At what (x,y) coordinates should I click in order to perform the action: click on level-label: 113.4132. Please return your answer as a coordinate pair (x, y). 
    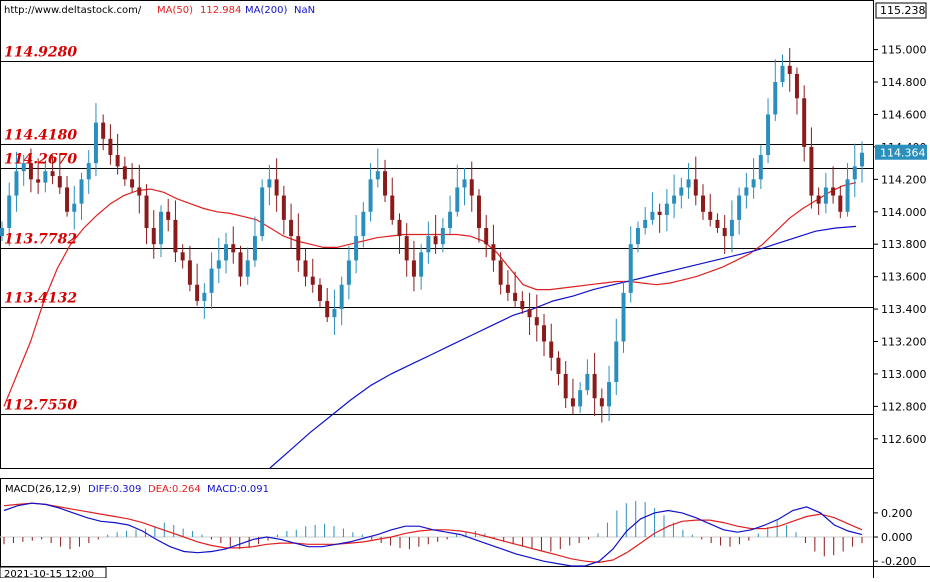
    Looking at the image, I should click on (40, 299).